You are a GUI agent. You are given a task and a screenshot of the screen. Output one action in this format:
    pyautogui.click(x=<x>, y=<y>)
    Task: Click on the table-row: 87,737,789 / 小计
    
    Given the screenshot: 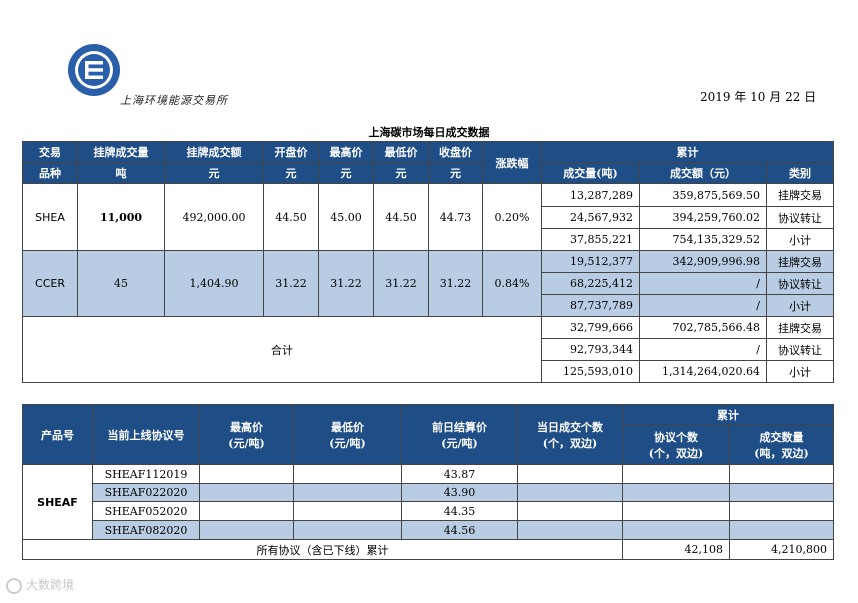 What is the action you would take?
    pyautogui.click(x=429, y=305)
    